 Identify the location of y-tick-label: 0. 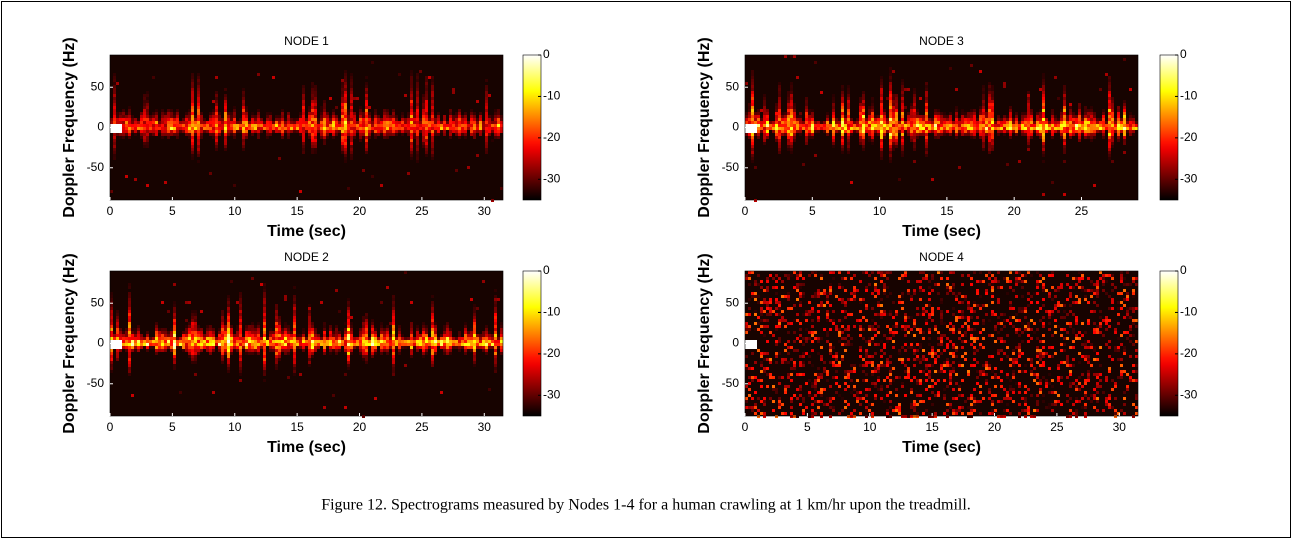
(735, 127).